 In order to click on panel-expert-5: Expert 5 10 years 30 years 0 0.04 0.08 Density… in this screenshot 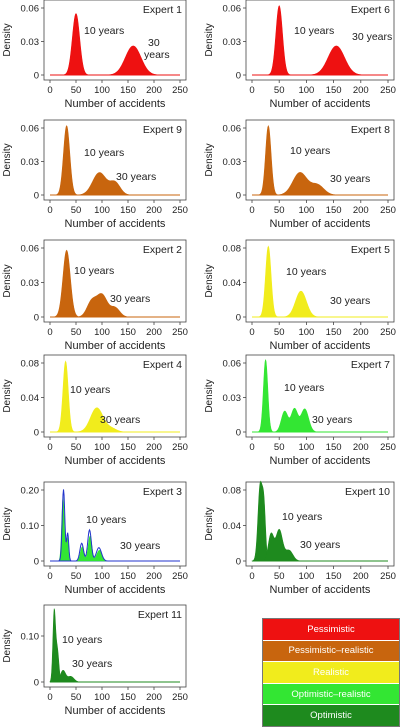, I will do `click(300, 295)`.